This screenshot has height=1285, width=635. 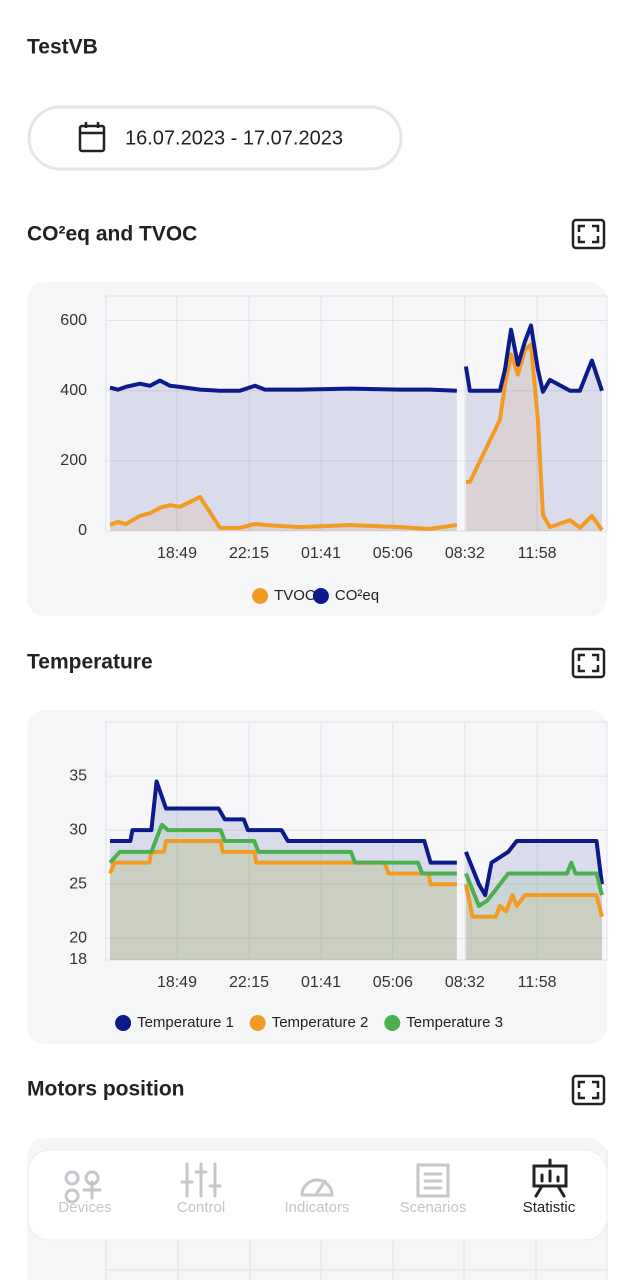 What do you see at coordinates (73, 460) in the screenshot?
I see `y-tick-label: 200` at bounding box center [73, 460].